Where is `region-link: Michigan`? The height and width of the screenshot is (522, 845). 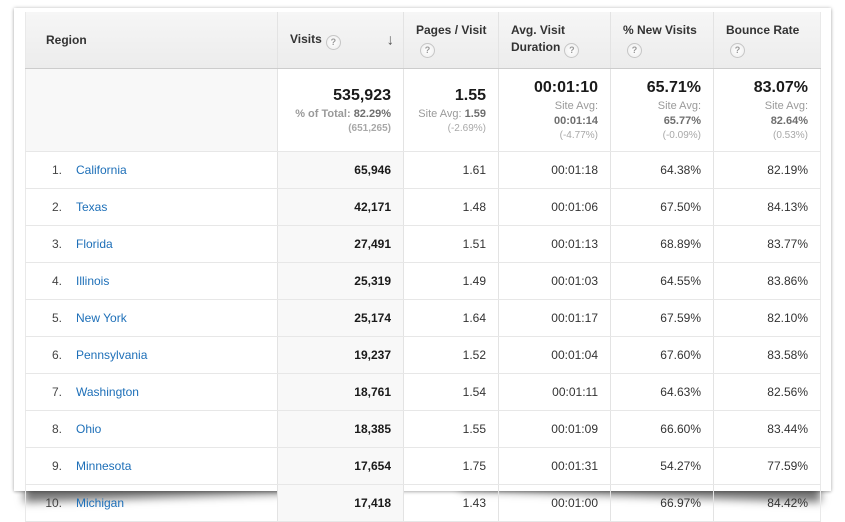 region-link: Michigan is located at coordinates (100, 503).